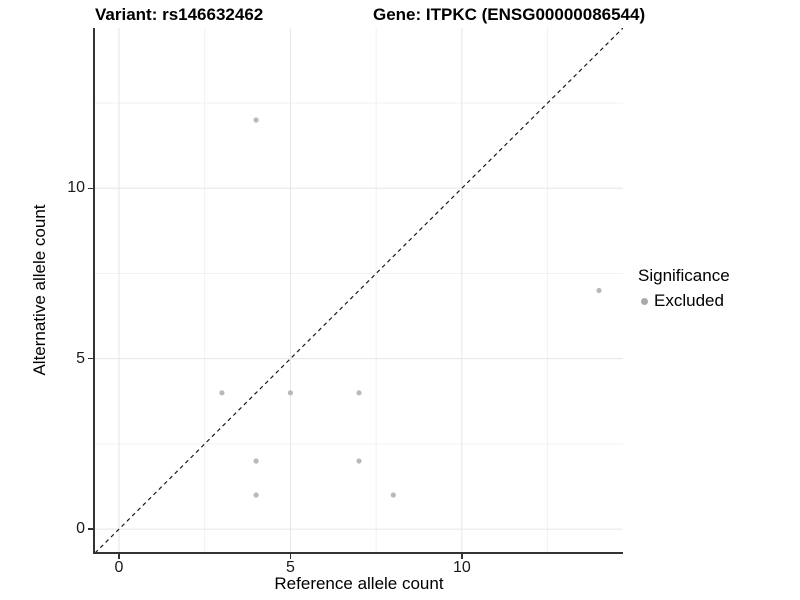 The image size is (800, 600). I want to click on x-tick-label: 5, so click(290, 567).